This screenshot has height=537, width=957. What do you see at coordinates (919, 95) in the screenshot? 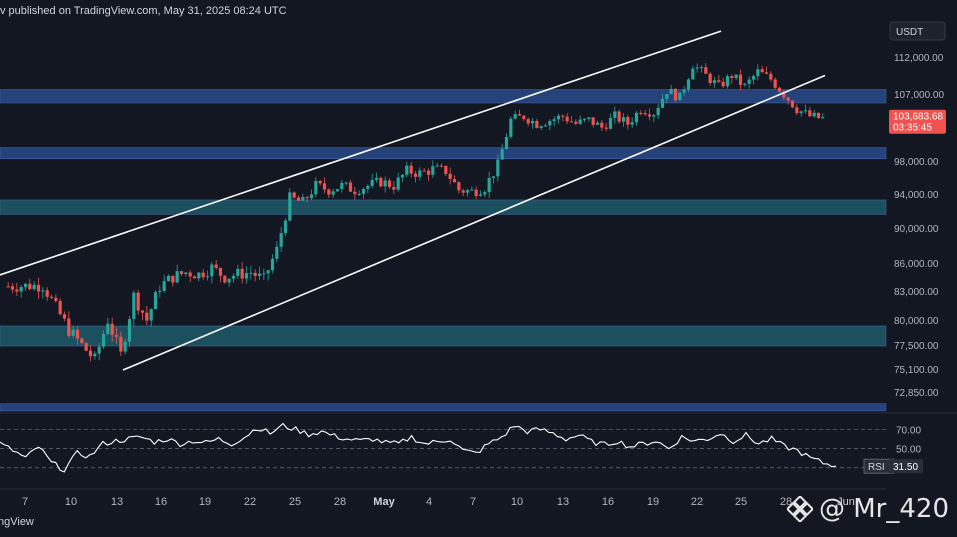
I see `price-tick-label: 107,000.00` at bounding box center [919, 95].